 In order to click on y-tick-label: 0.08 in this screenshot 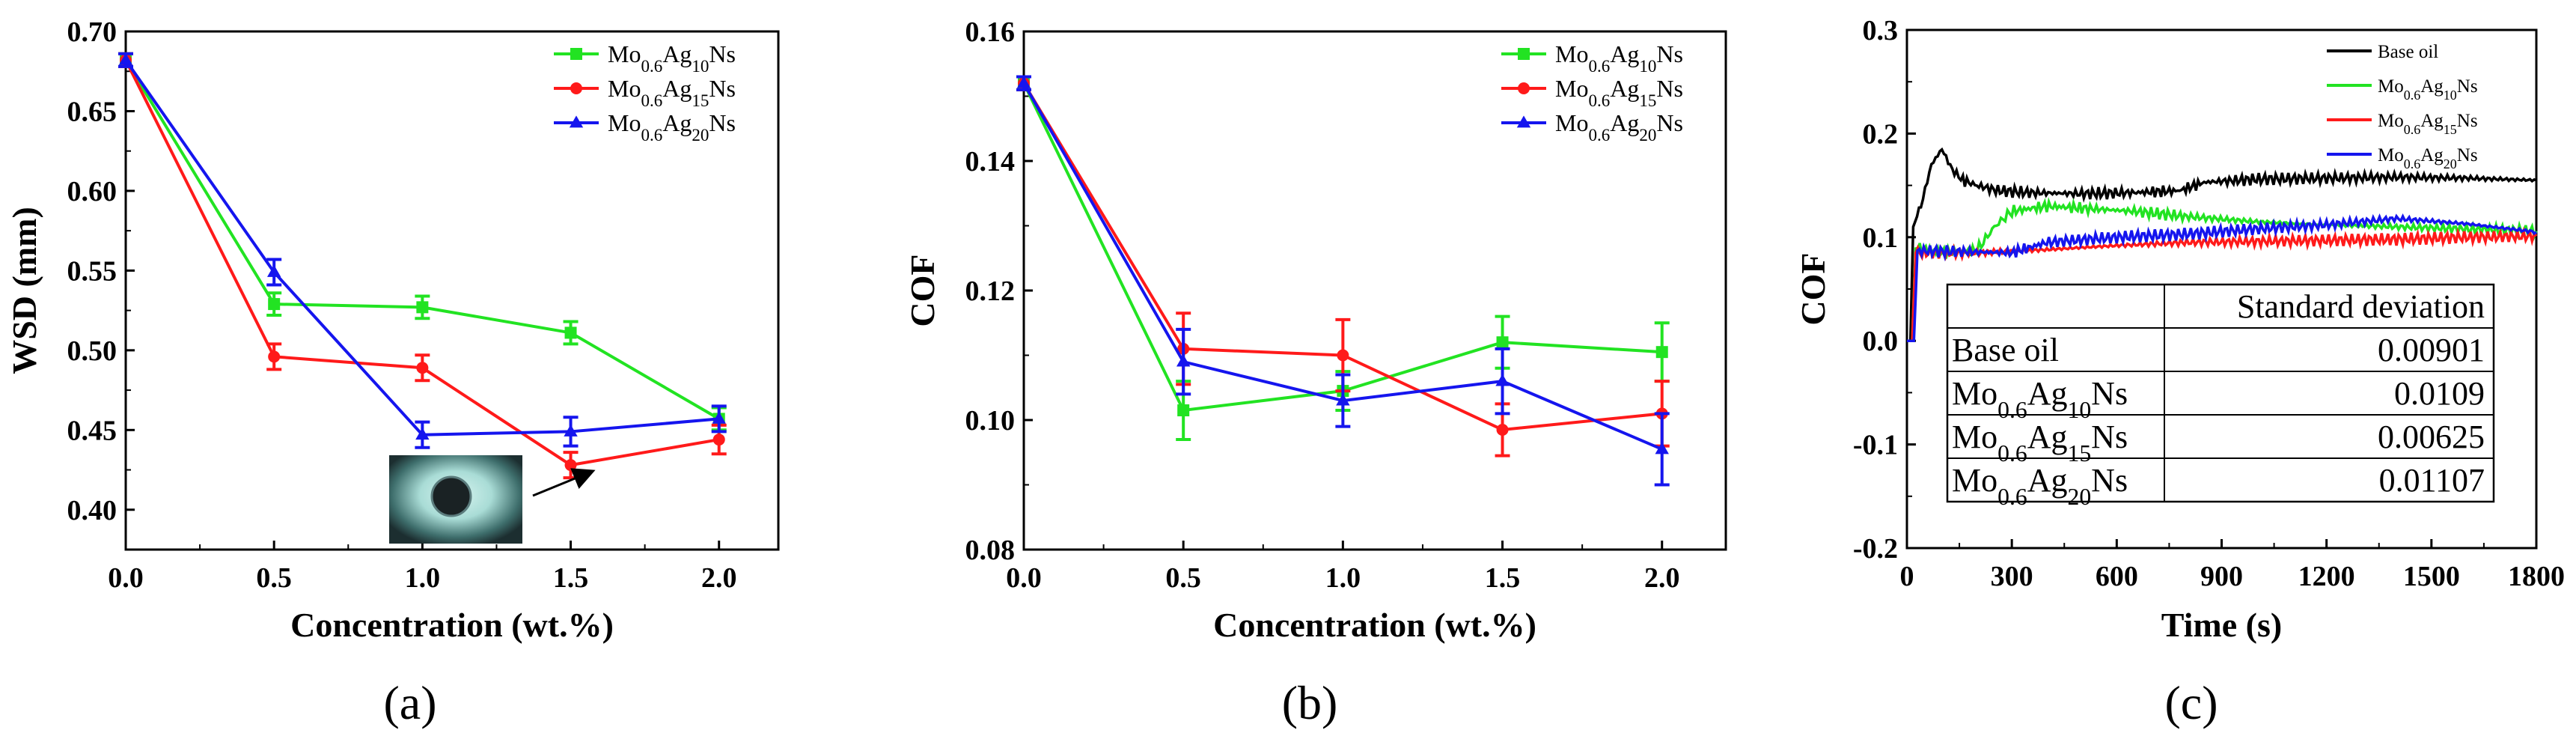, I will do `click(990, 550)`.